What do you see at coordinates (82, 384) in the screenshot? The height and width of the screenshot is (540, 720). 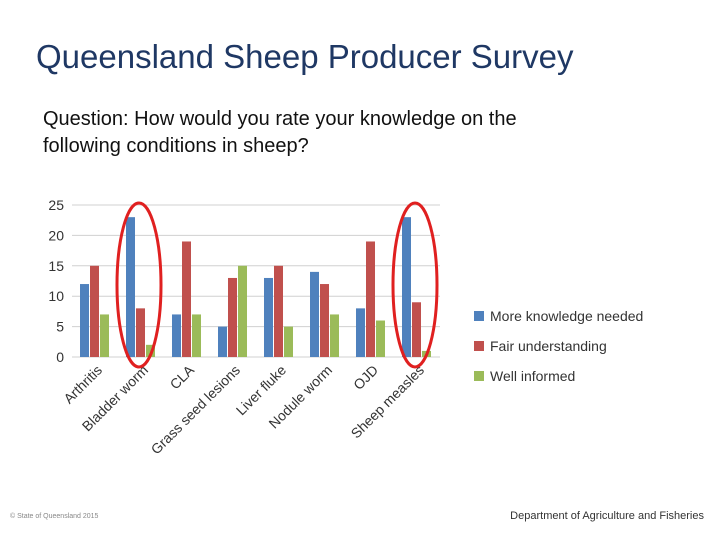 I see `x-tick-label: Arthritis` at bounding box center [82, 384].